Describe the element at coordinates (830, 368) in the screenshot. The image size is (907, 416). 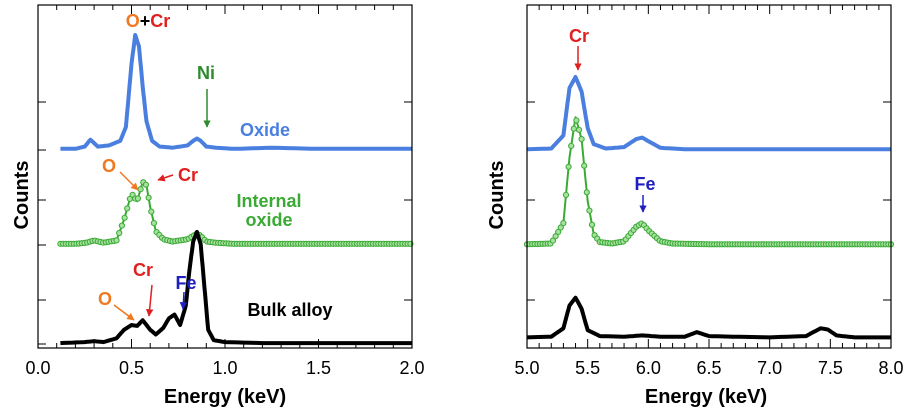
I see `x-tick-label: 7.5` at that location.